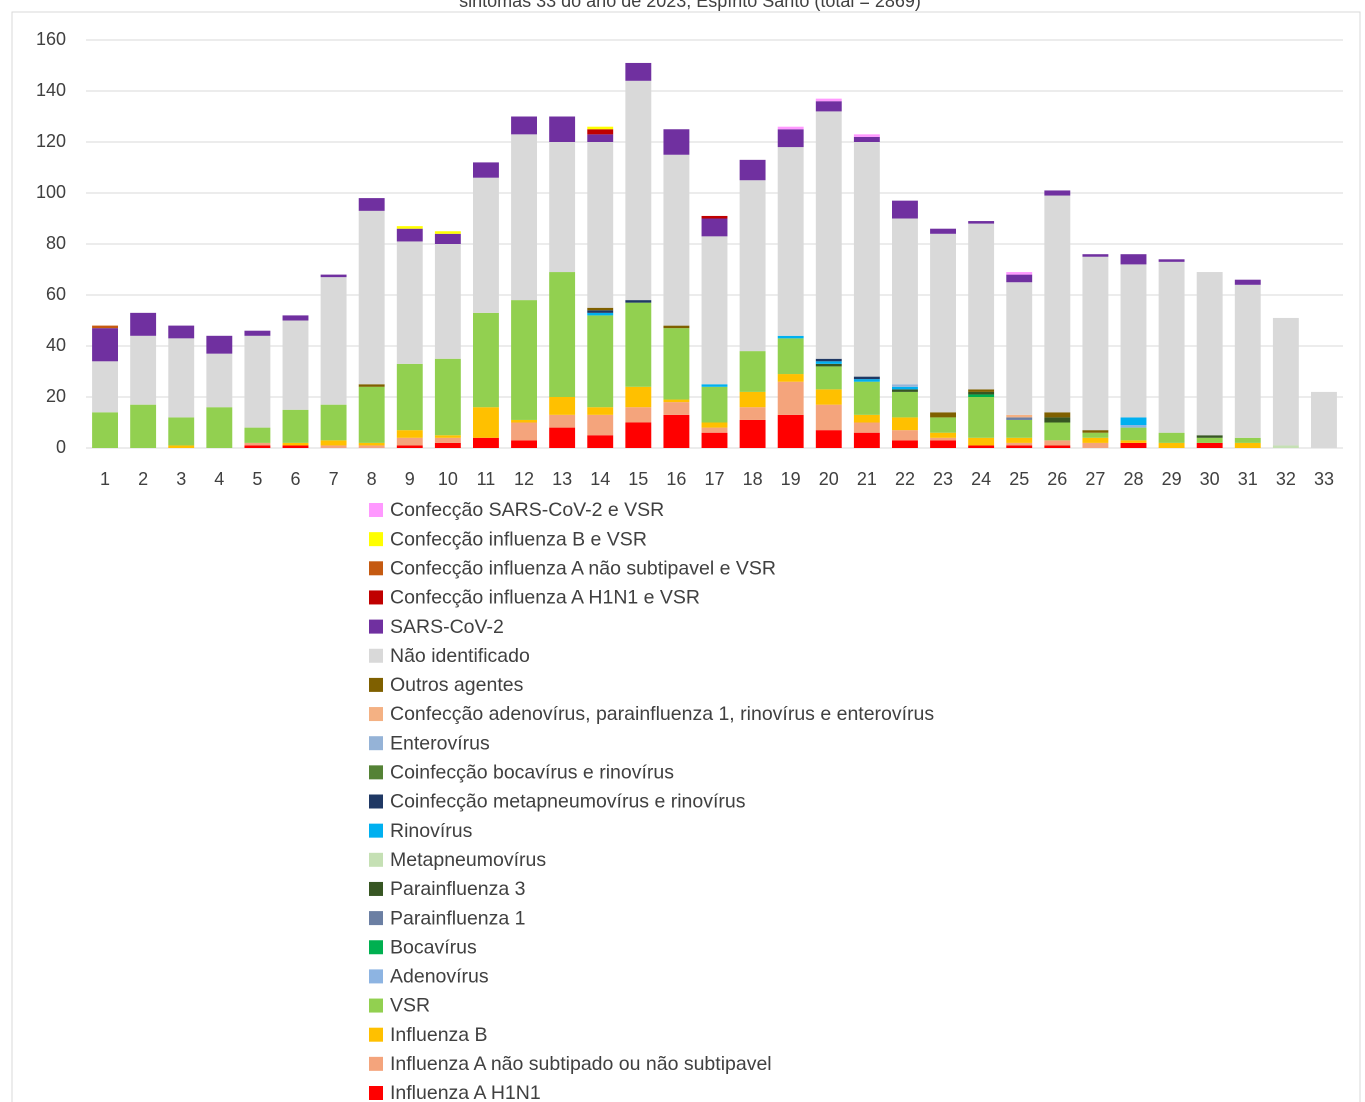 The height and width of the screenshot is (1102, 1365). Describe the element at coordinates (410, 1006) in the screenshot. I see `legend-label: VSR` at that location.